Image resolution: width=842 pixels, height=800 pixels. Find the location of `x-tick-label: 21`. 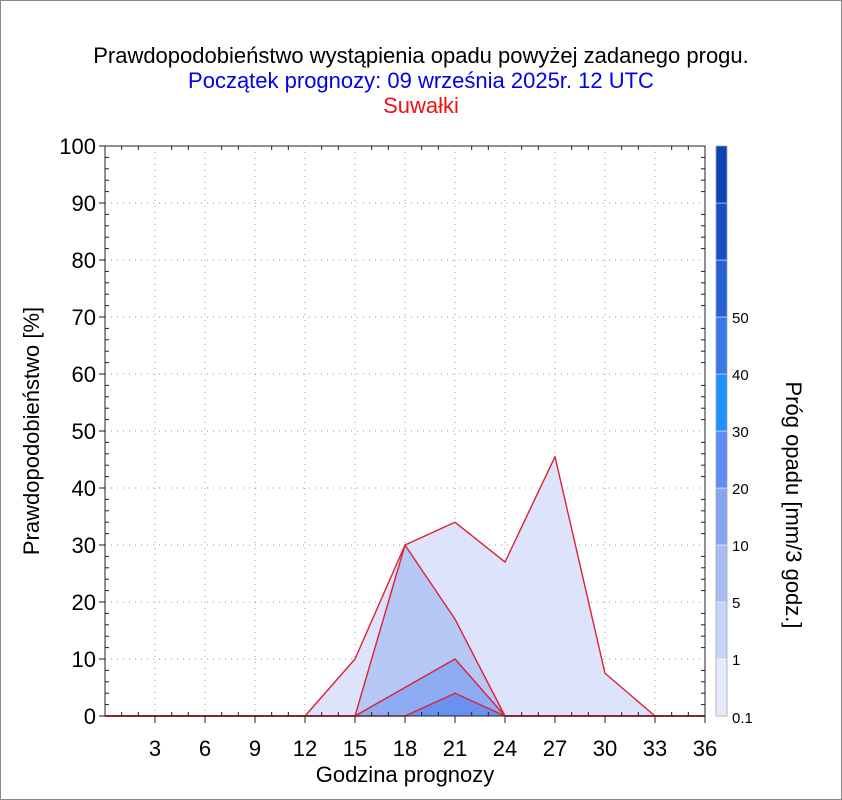

x-tick-label: 21 is located at coordinates (455, 748).